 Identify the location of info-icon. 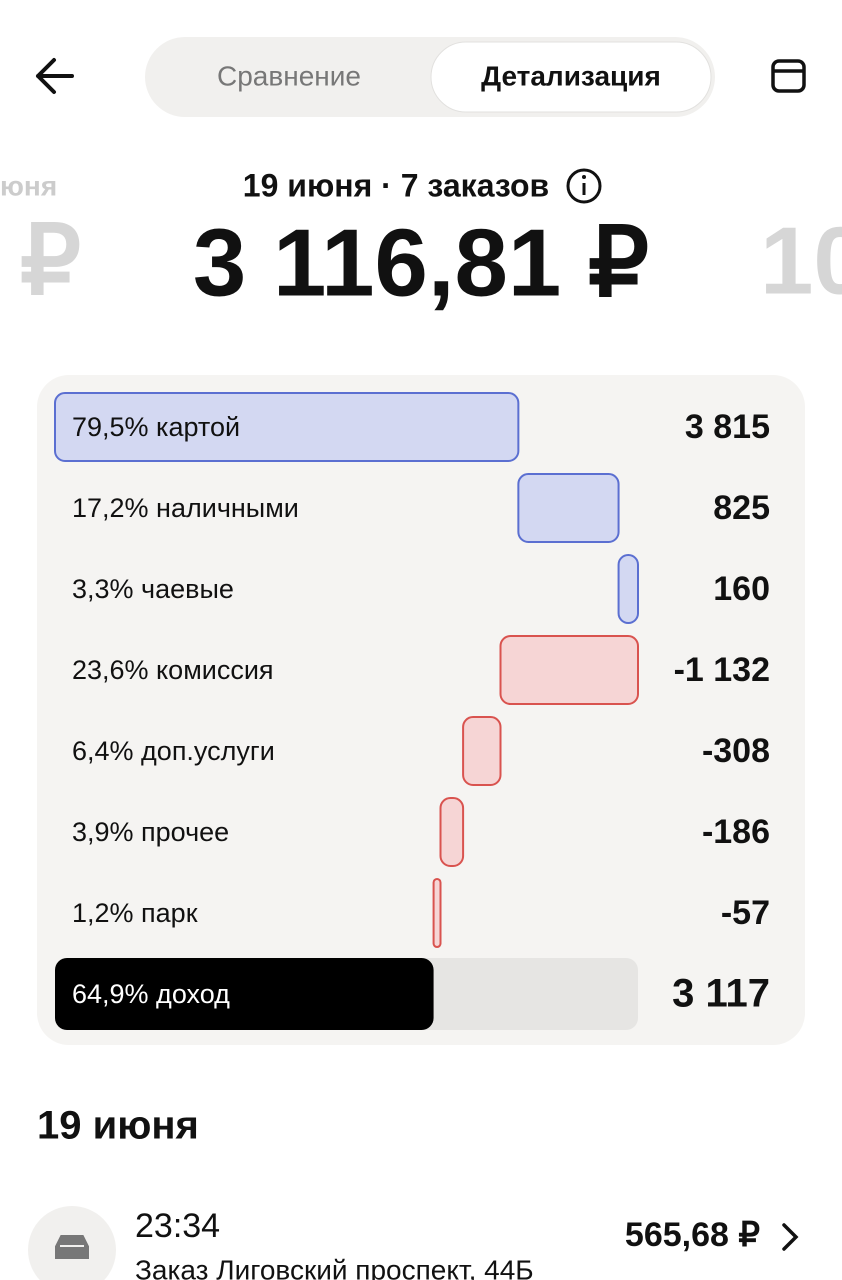
(584, 186).